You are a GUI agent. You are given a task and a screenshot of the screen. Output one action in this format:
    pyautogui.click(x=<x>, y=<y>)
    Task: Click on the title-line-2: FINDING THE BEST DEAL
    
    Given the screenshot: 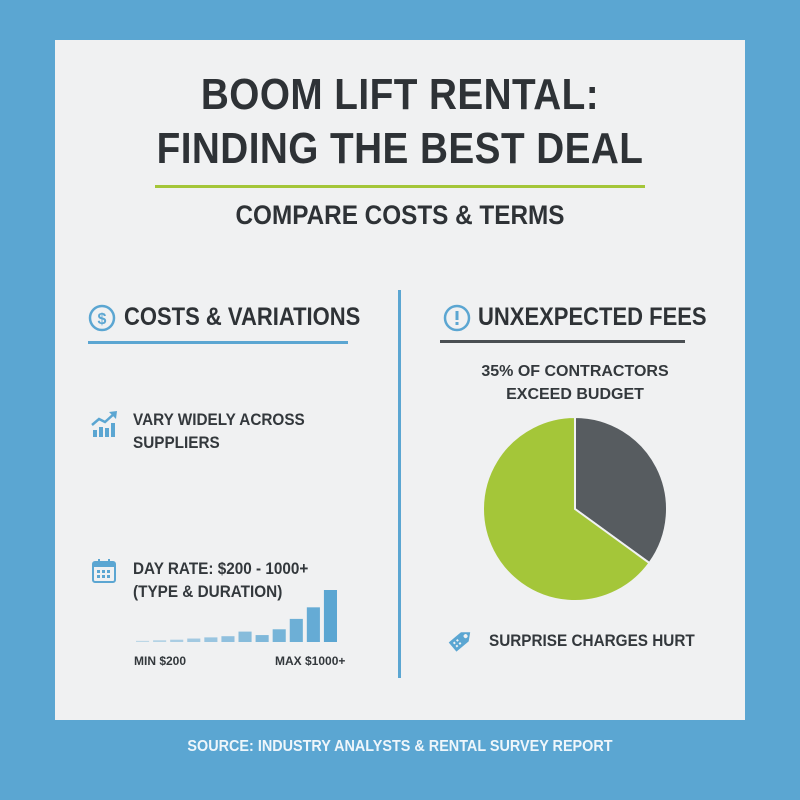 What is the action you would take?
    pyautogui.click(x=400, y=148)
    